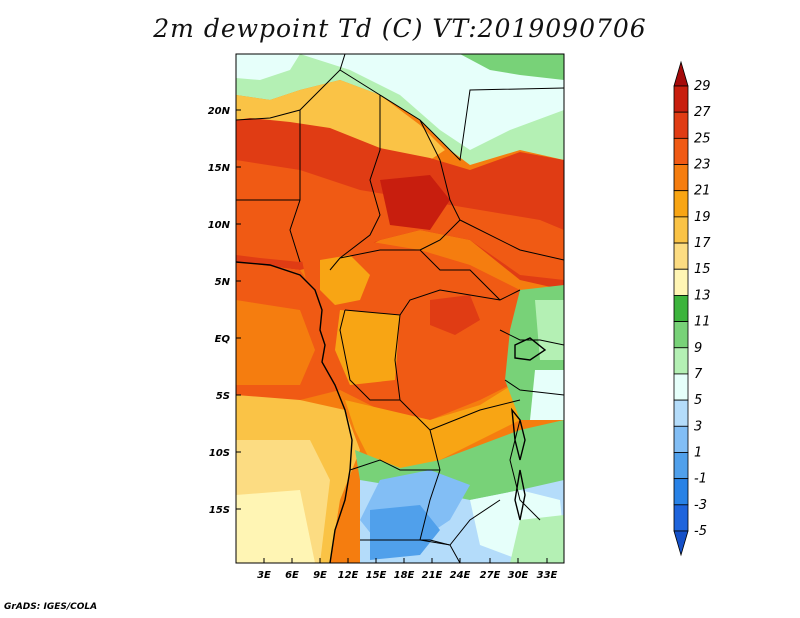  I want to click on lon-label: 27E, so click(490, 569).